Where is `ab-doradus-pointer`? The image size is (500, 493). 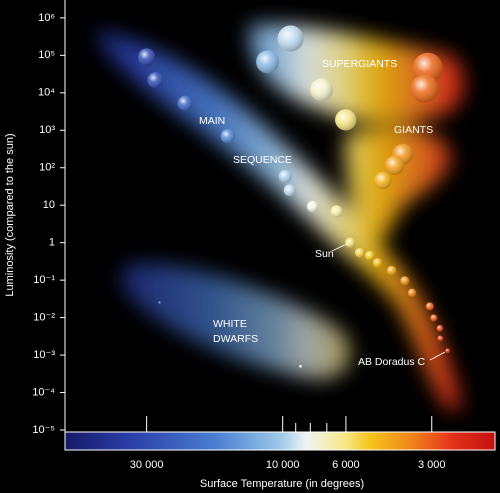 ab-doradus-pointer is located at coordinates (437, 356).